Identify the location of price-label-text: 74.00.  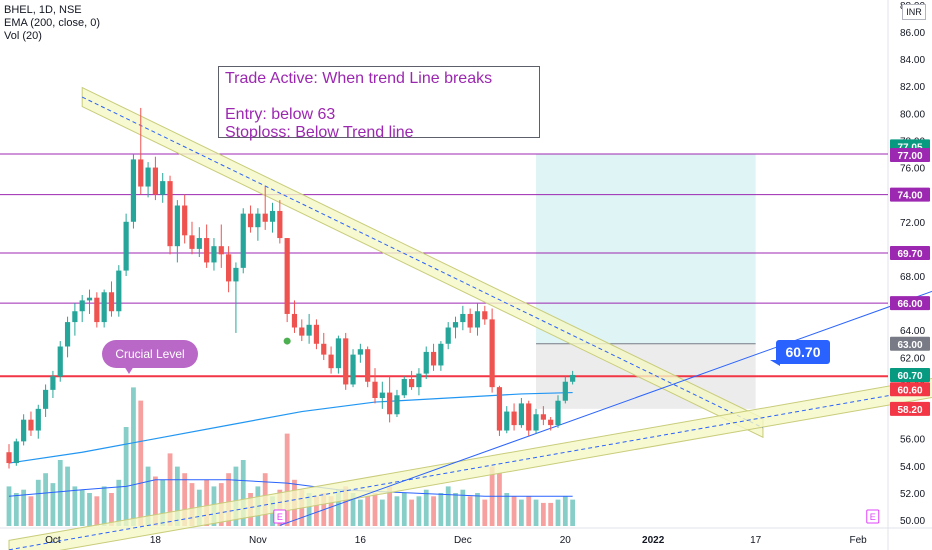
(909, 196).